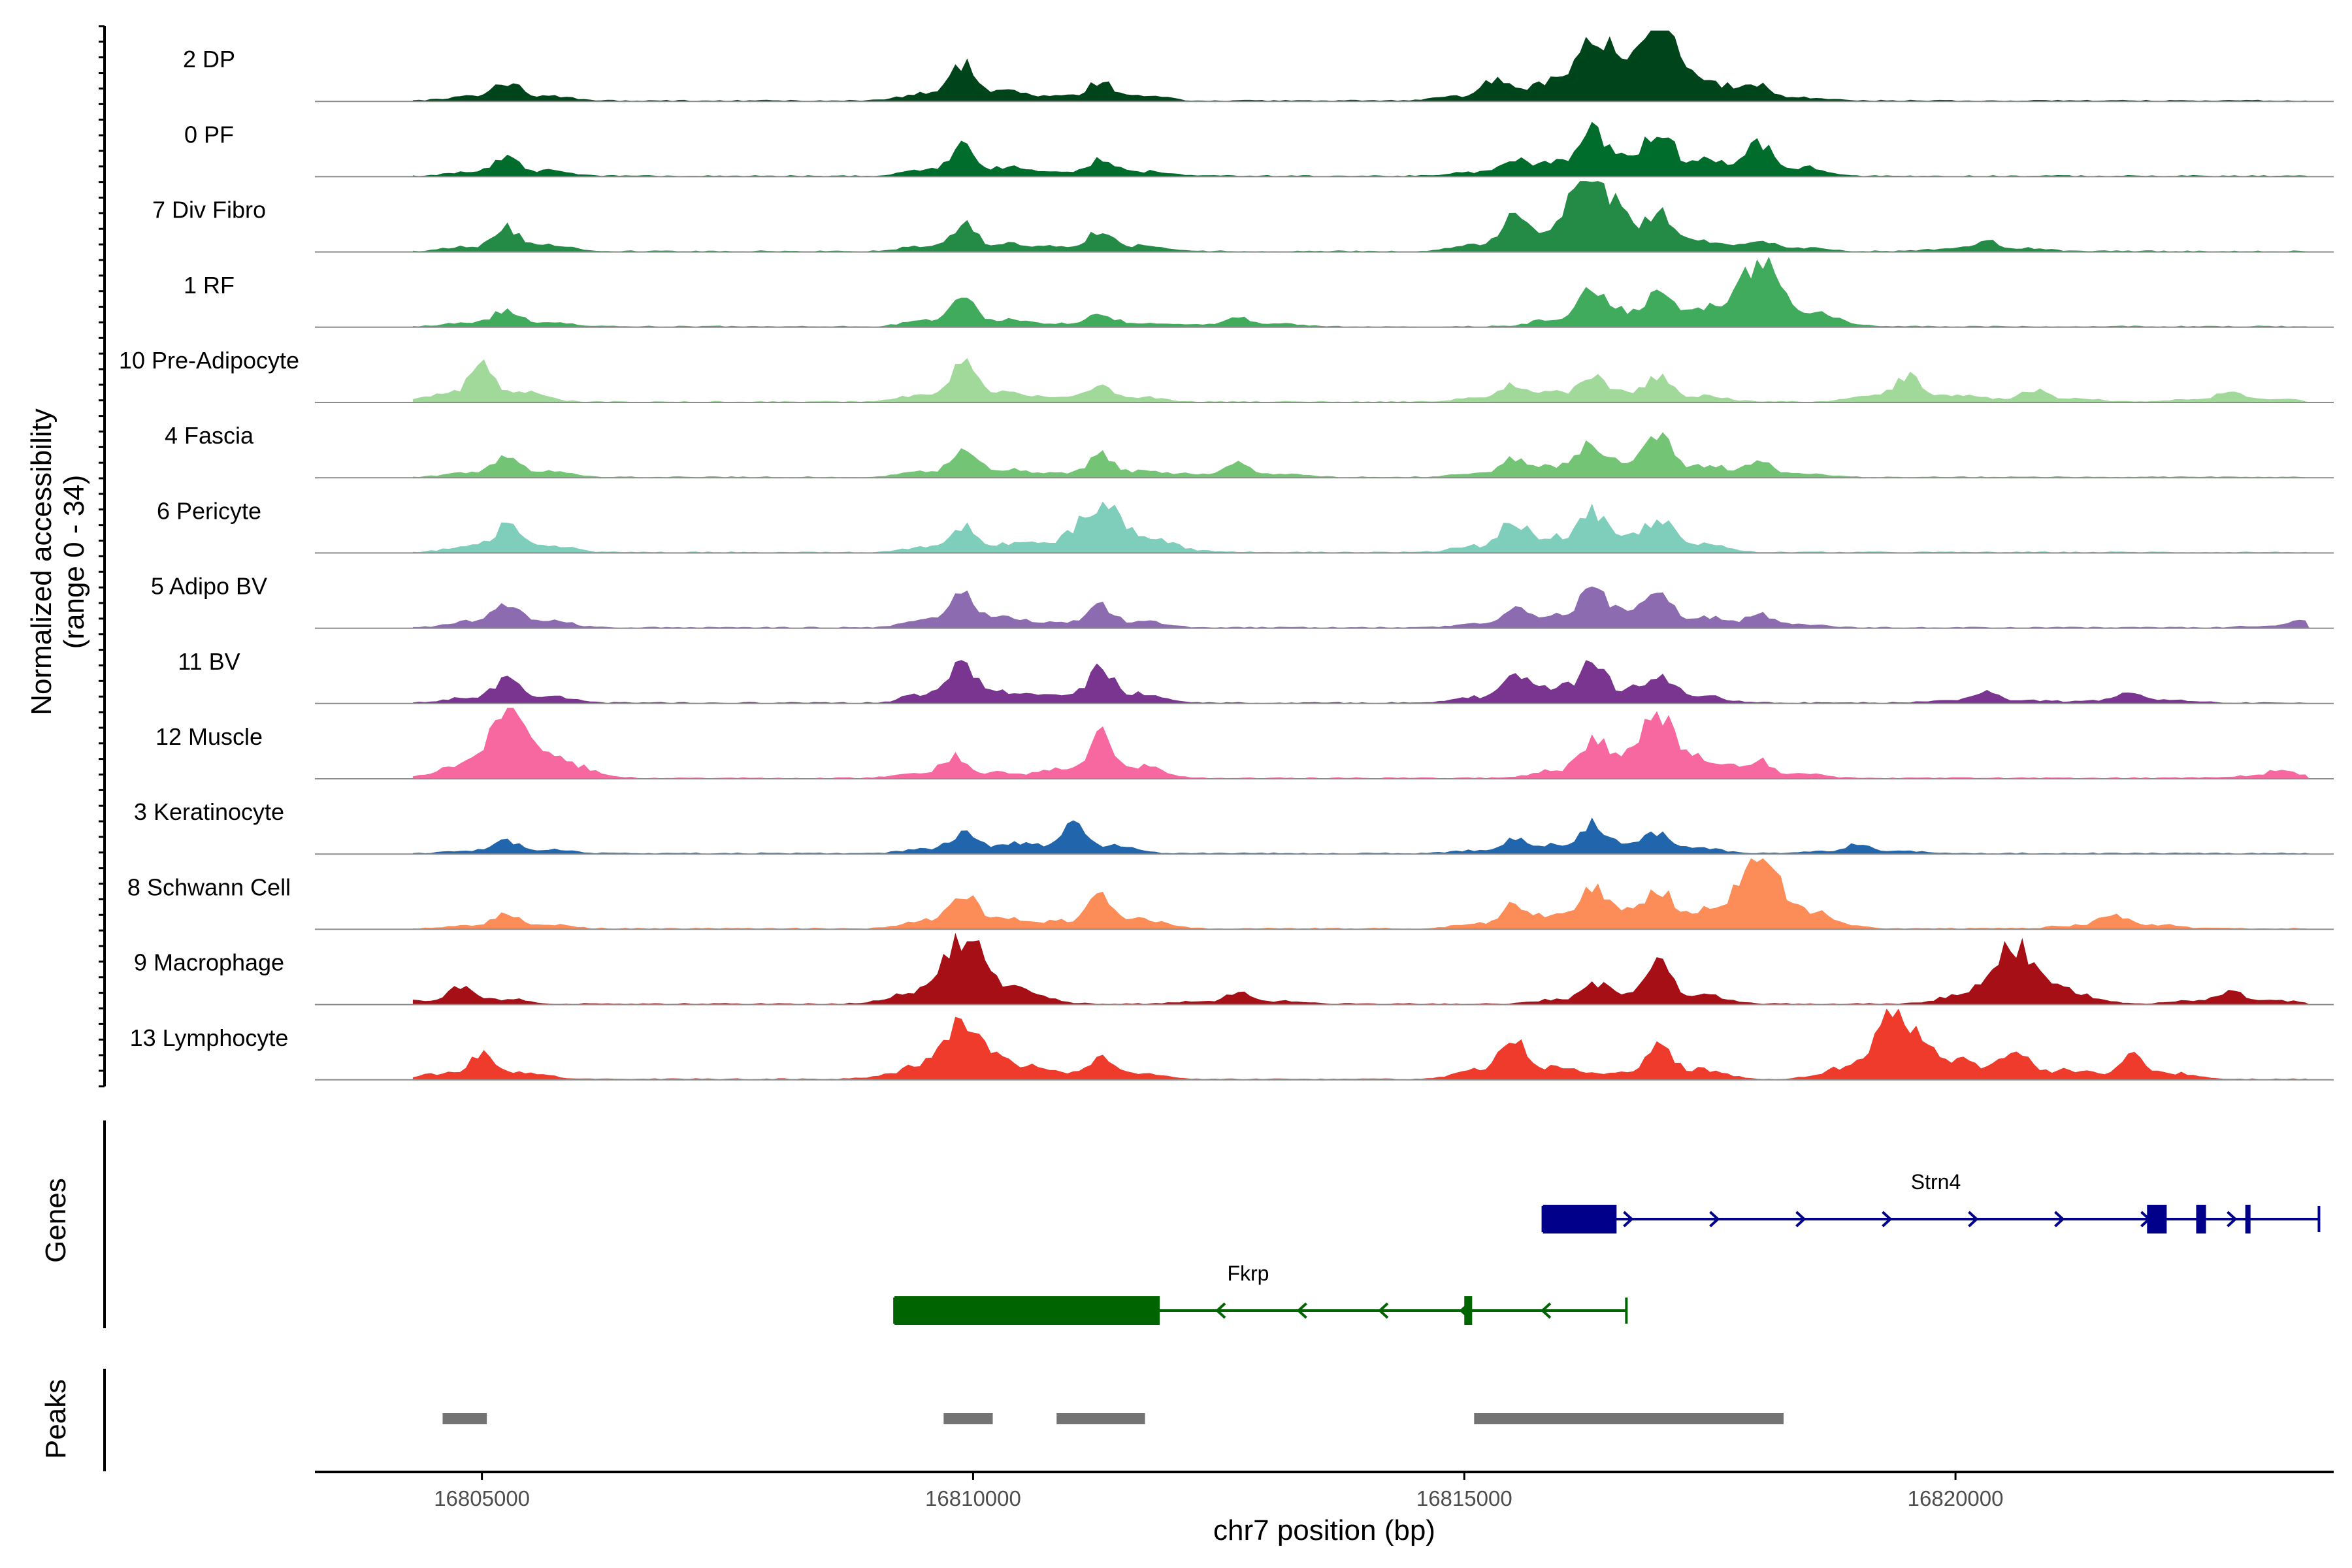 The height and width of the screenshot is (1568, 2352). I want to click on track-label: 13 Lymphocyte, so click(209, 1037).